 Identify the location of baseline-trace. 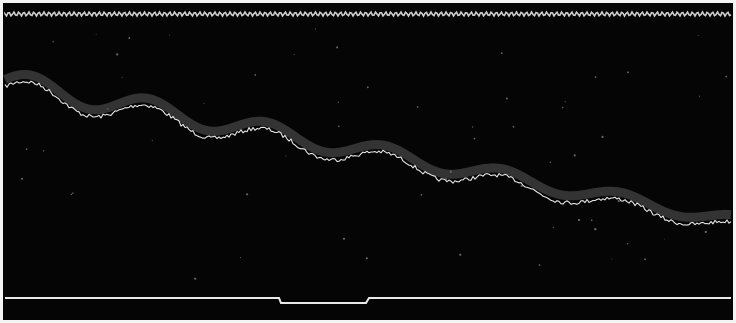
(368, 300).